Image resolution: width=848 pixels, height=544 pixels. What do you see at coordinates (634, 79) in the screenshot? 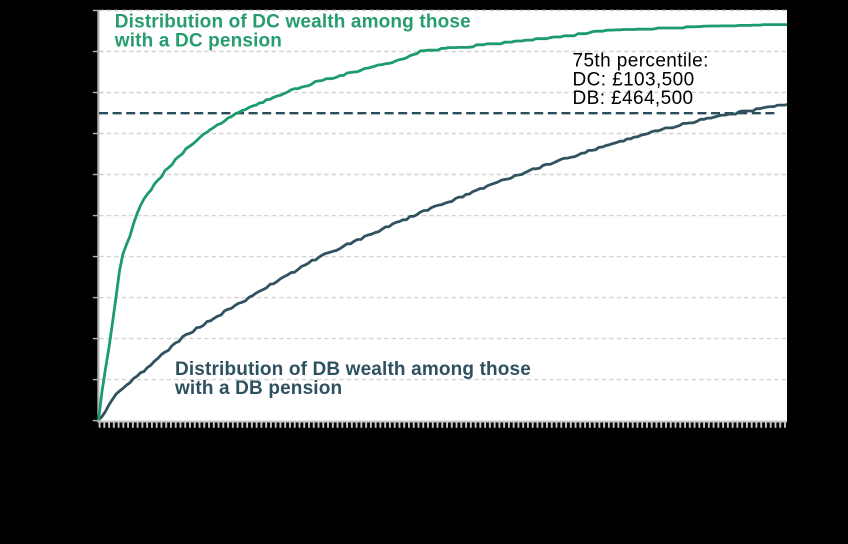
I see `svg-text: DC: £103,500` at bounding box center [634, 79].